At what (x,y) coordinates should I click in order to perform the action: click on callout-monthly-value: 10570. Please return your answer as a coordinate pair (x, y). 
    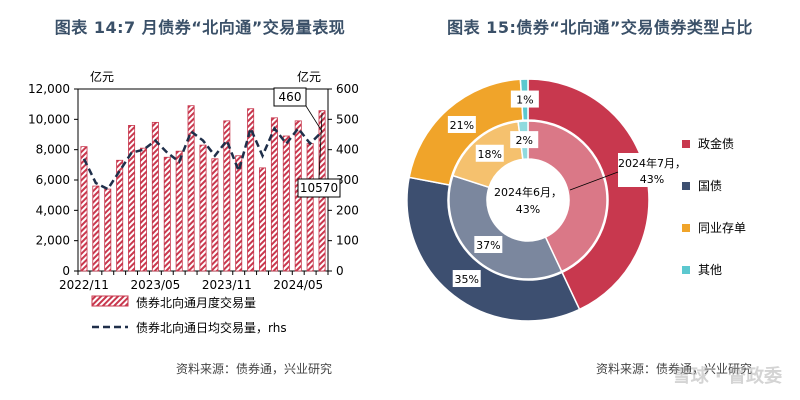
    Looking at the image, I should click on (319, 188).